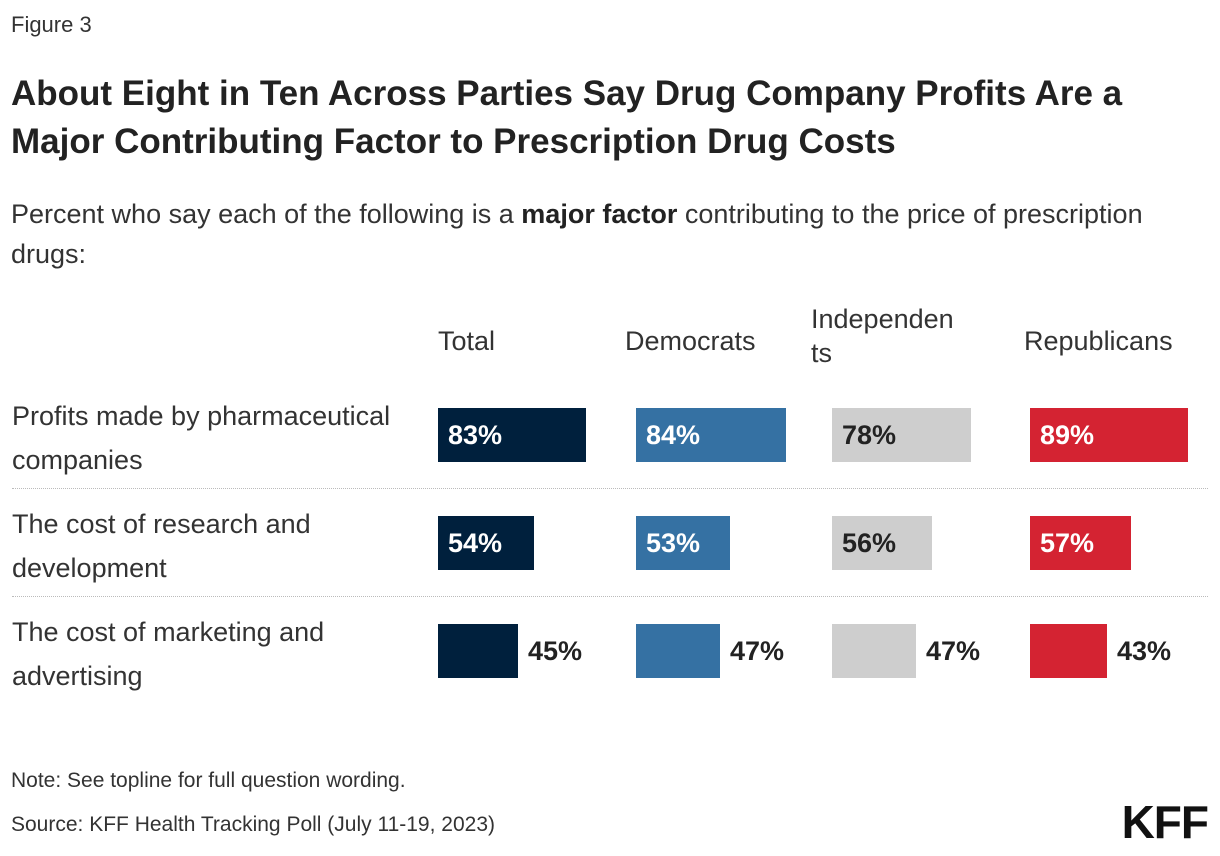  Describe the element at coordinates (1067, 435) in the screenshot. I see `value-label-republicans-1: 89%` at that location.